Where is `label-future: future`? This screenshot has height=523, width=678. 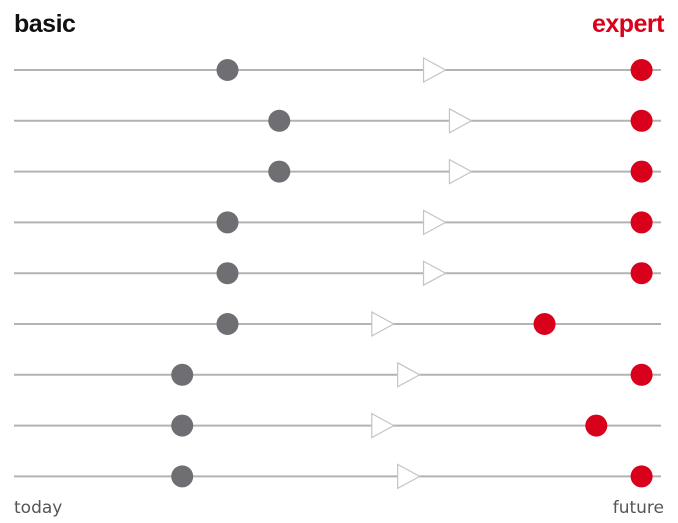
label-future: future is located at coordinates (638, 508).